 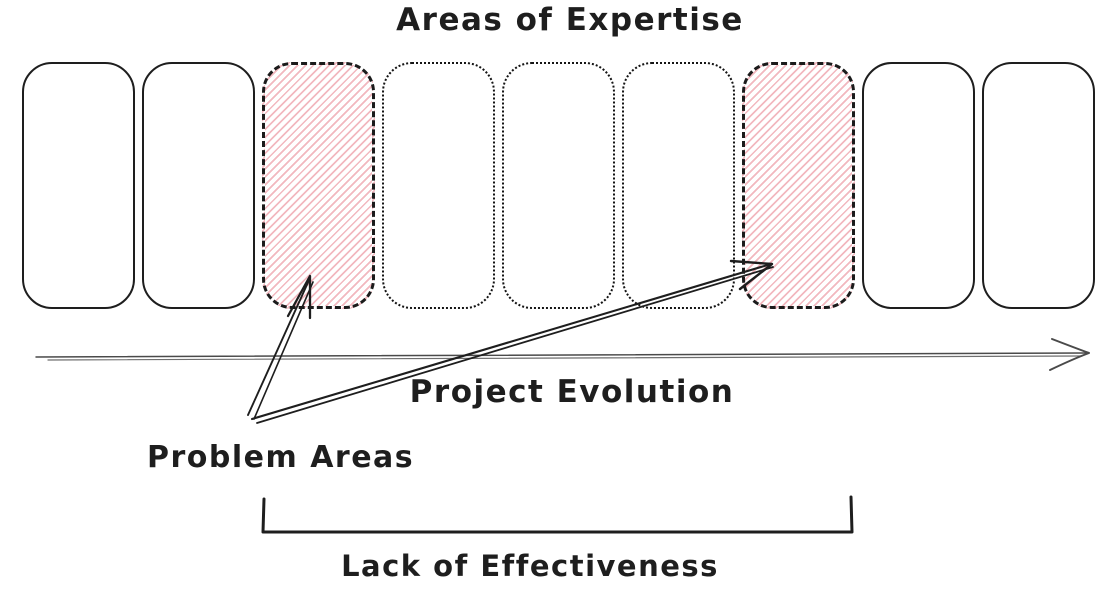 What do you see at coordinates (281, 457) in the screenshot?
I see `problem-areas-label: Problem Areas` at bounding box center [281, 457].